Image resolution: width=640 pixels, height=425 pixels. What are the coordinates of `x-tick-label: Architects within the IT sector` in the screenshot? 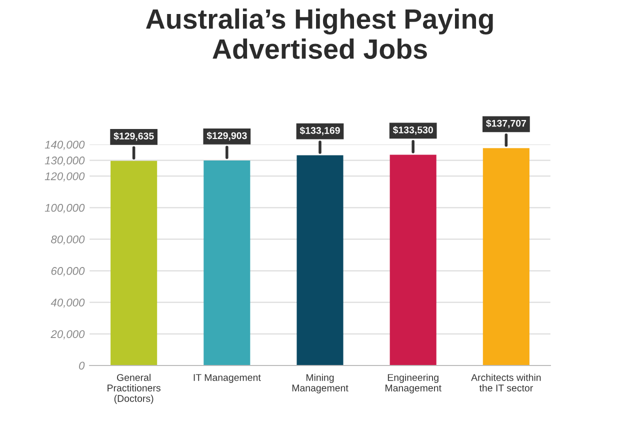 It's located at (506, 383).